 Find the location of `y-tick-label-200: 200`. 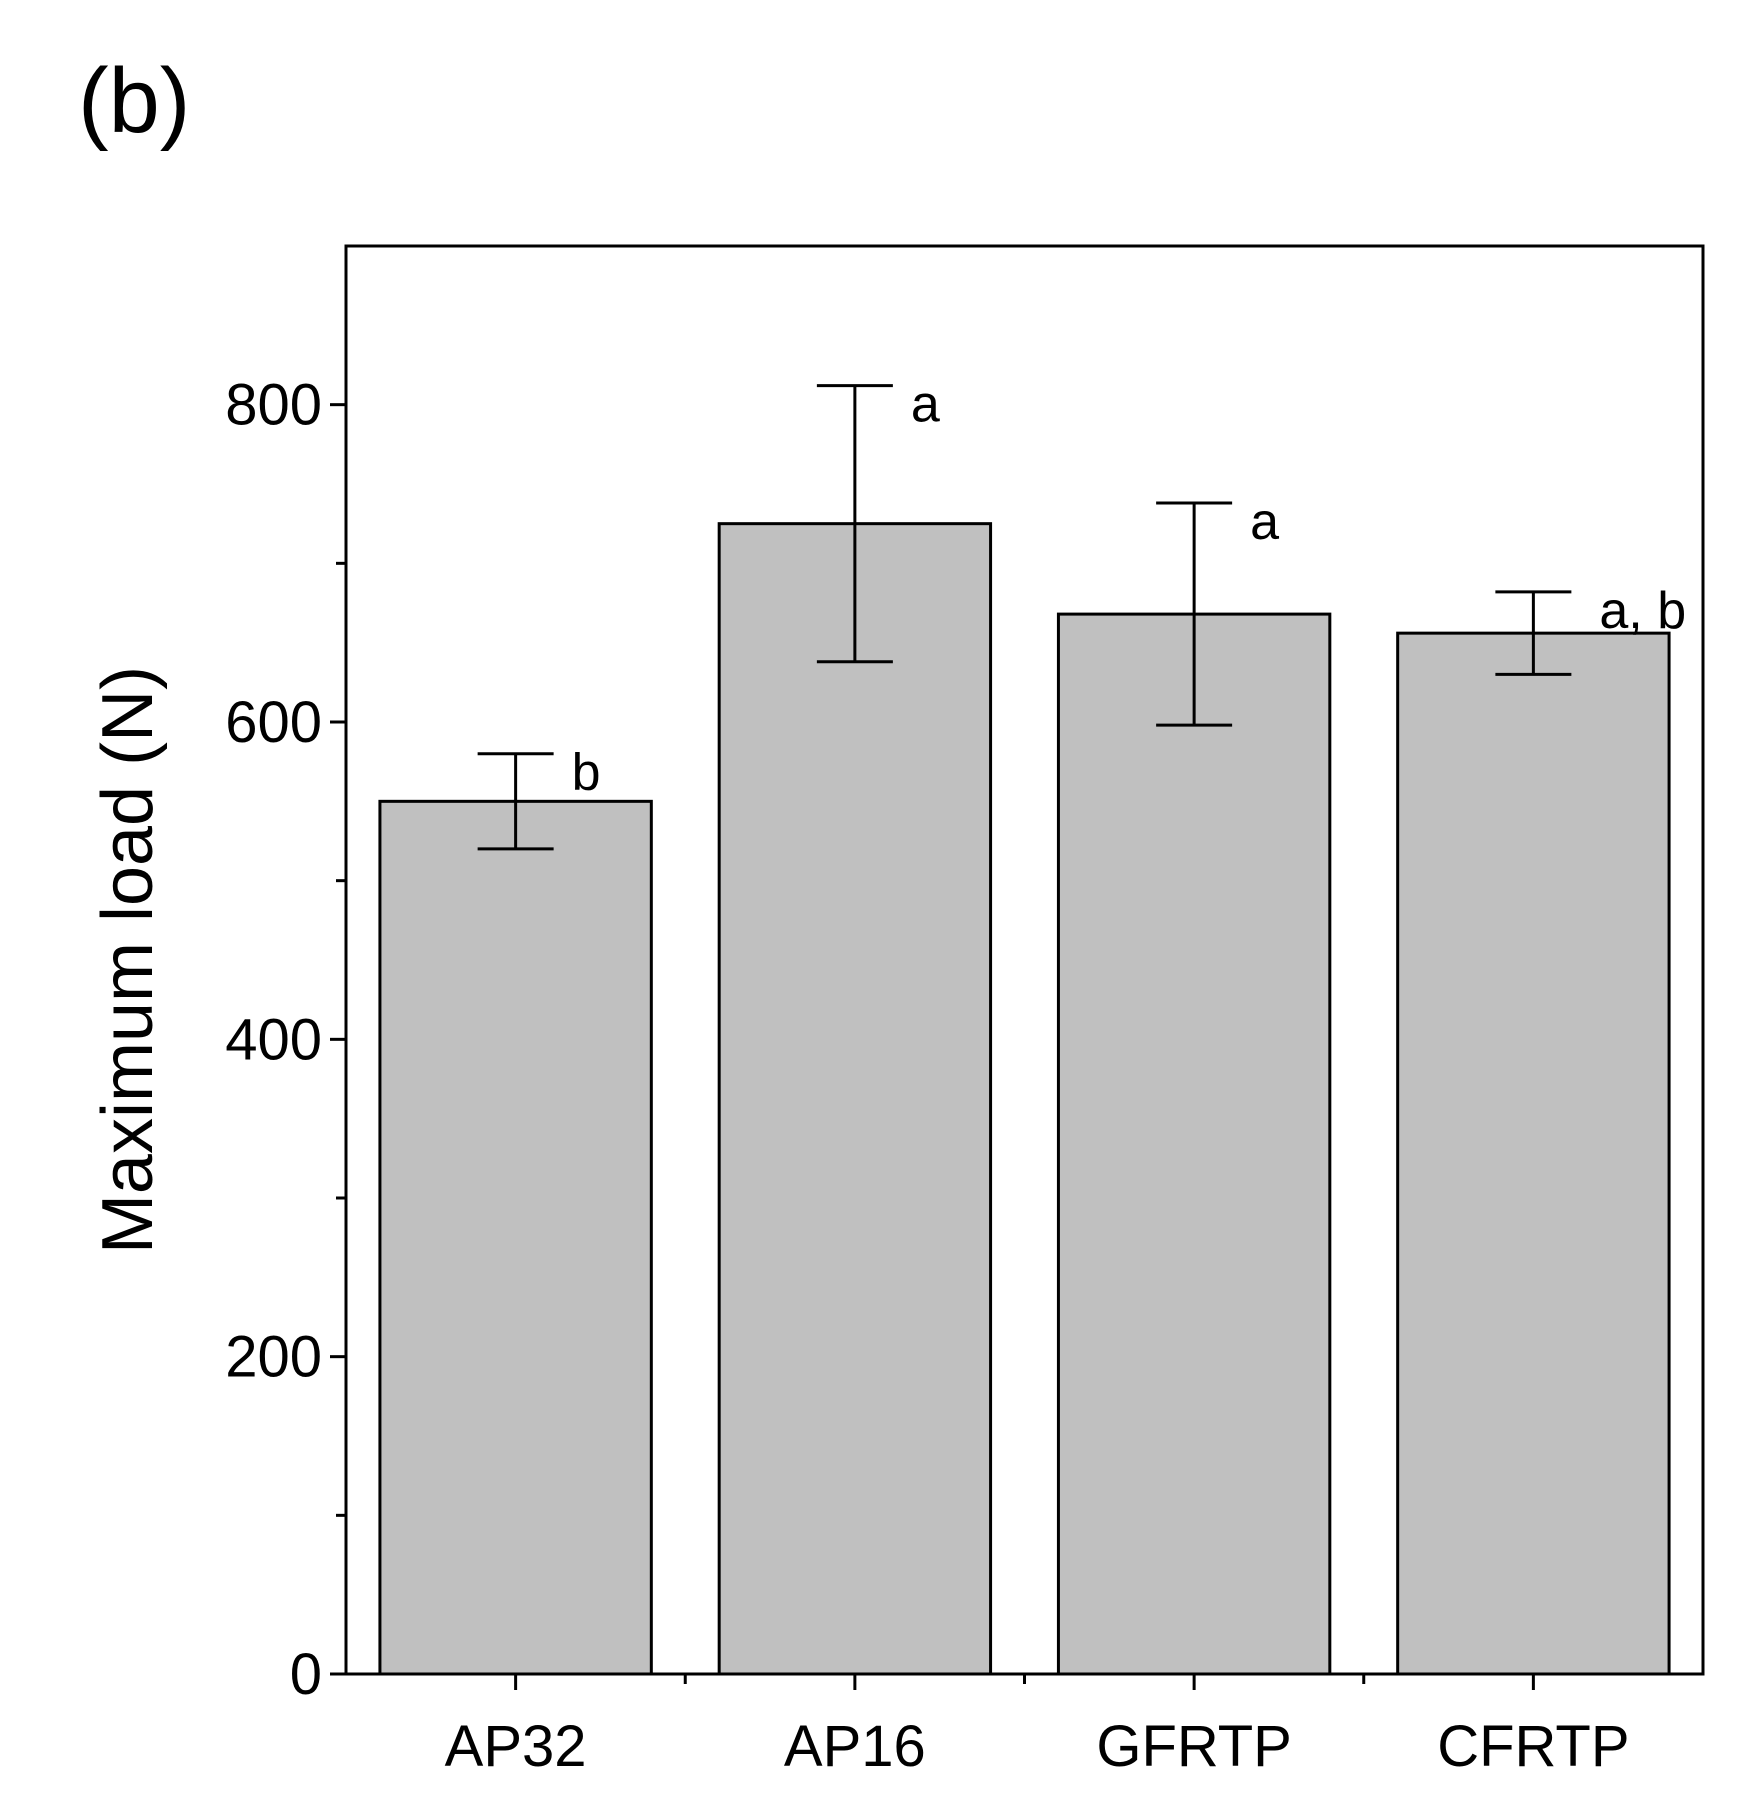

y-tick-label-200: 200 is located at coordinates (273, 1357).